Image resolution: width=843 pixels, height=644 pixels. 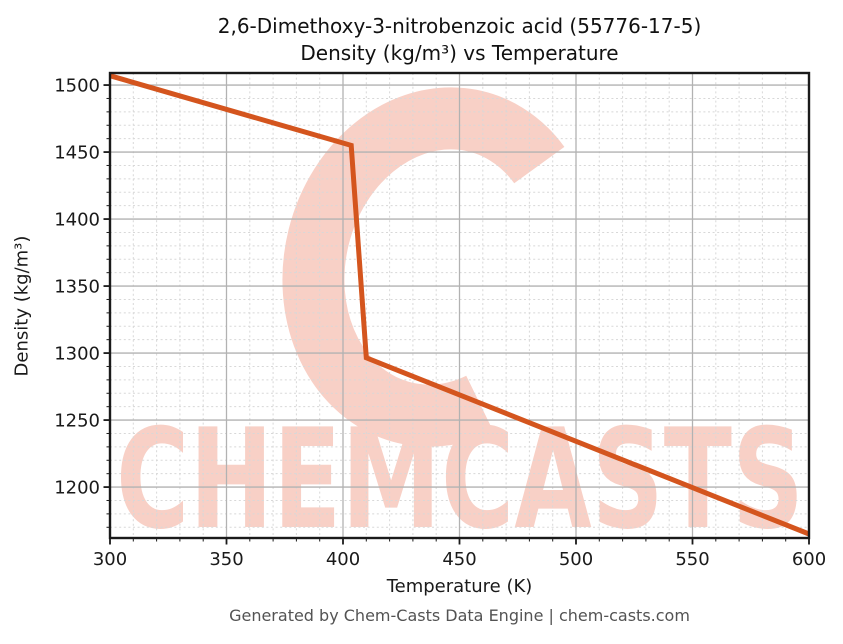 I want to click on x-tick-label: 300, so click(x=110, y=559).